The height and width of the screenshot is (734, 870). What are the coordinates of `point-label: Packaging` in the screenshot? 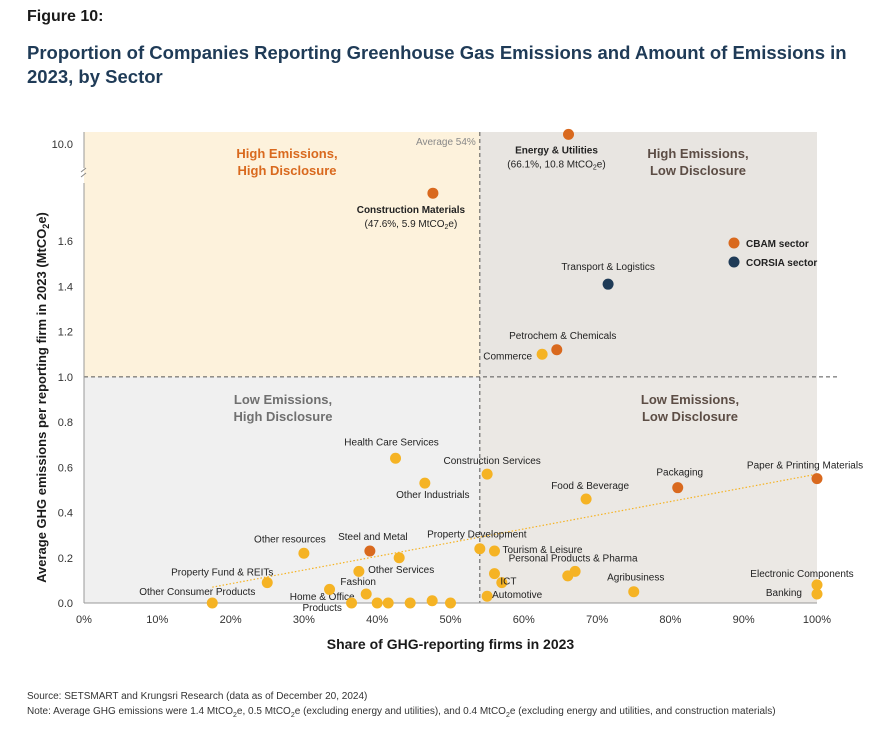 It's located at (679, 473).